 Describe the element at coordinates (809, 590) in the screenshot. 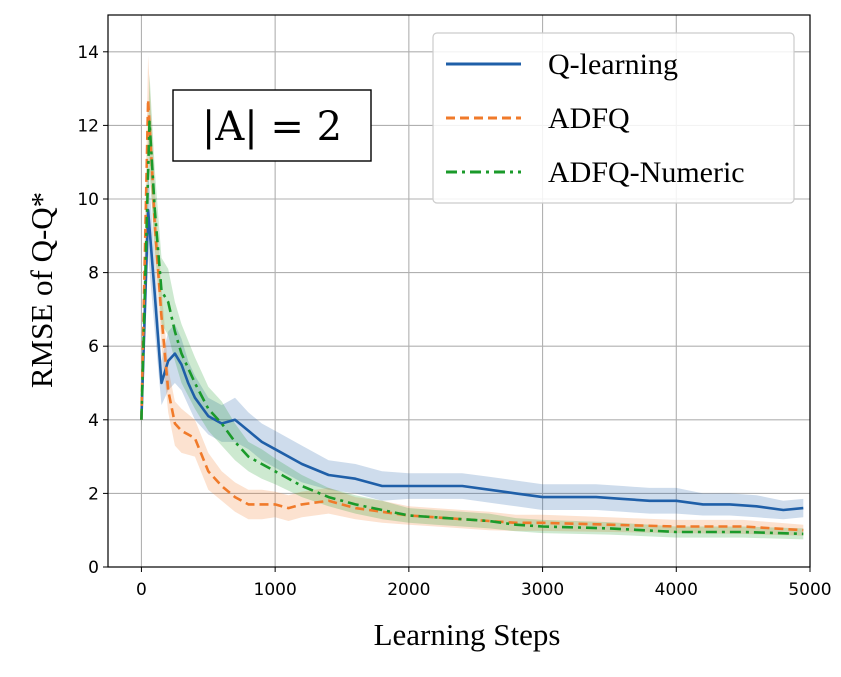

I see `x-tick-label: 5000` at that location.